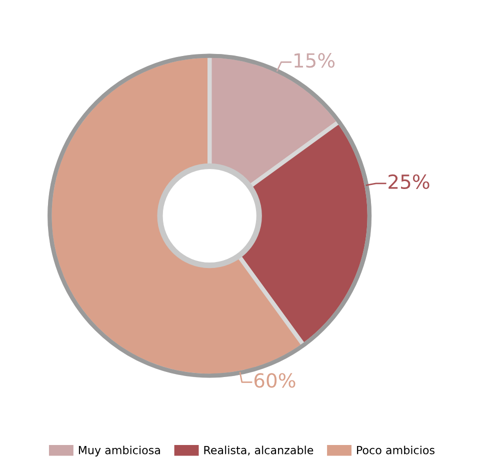  Describe the element at coordinates (409, 182) in the screenshot. I see `data-label: 25%` at that location.